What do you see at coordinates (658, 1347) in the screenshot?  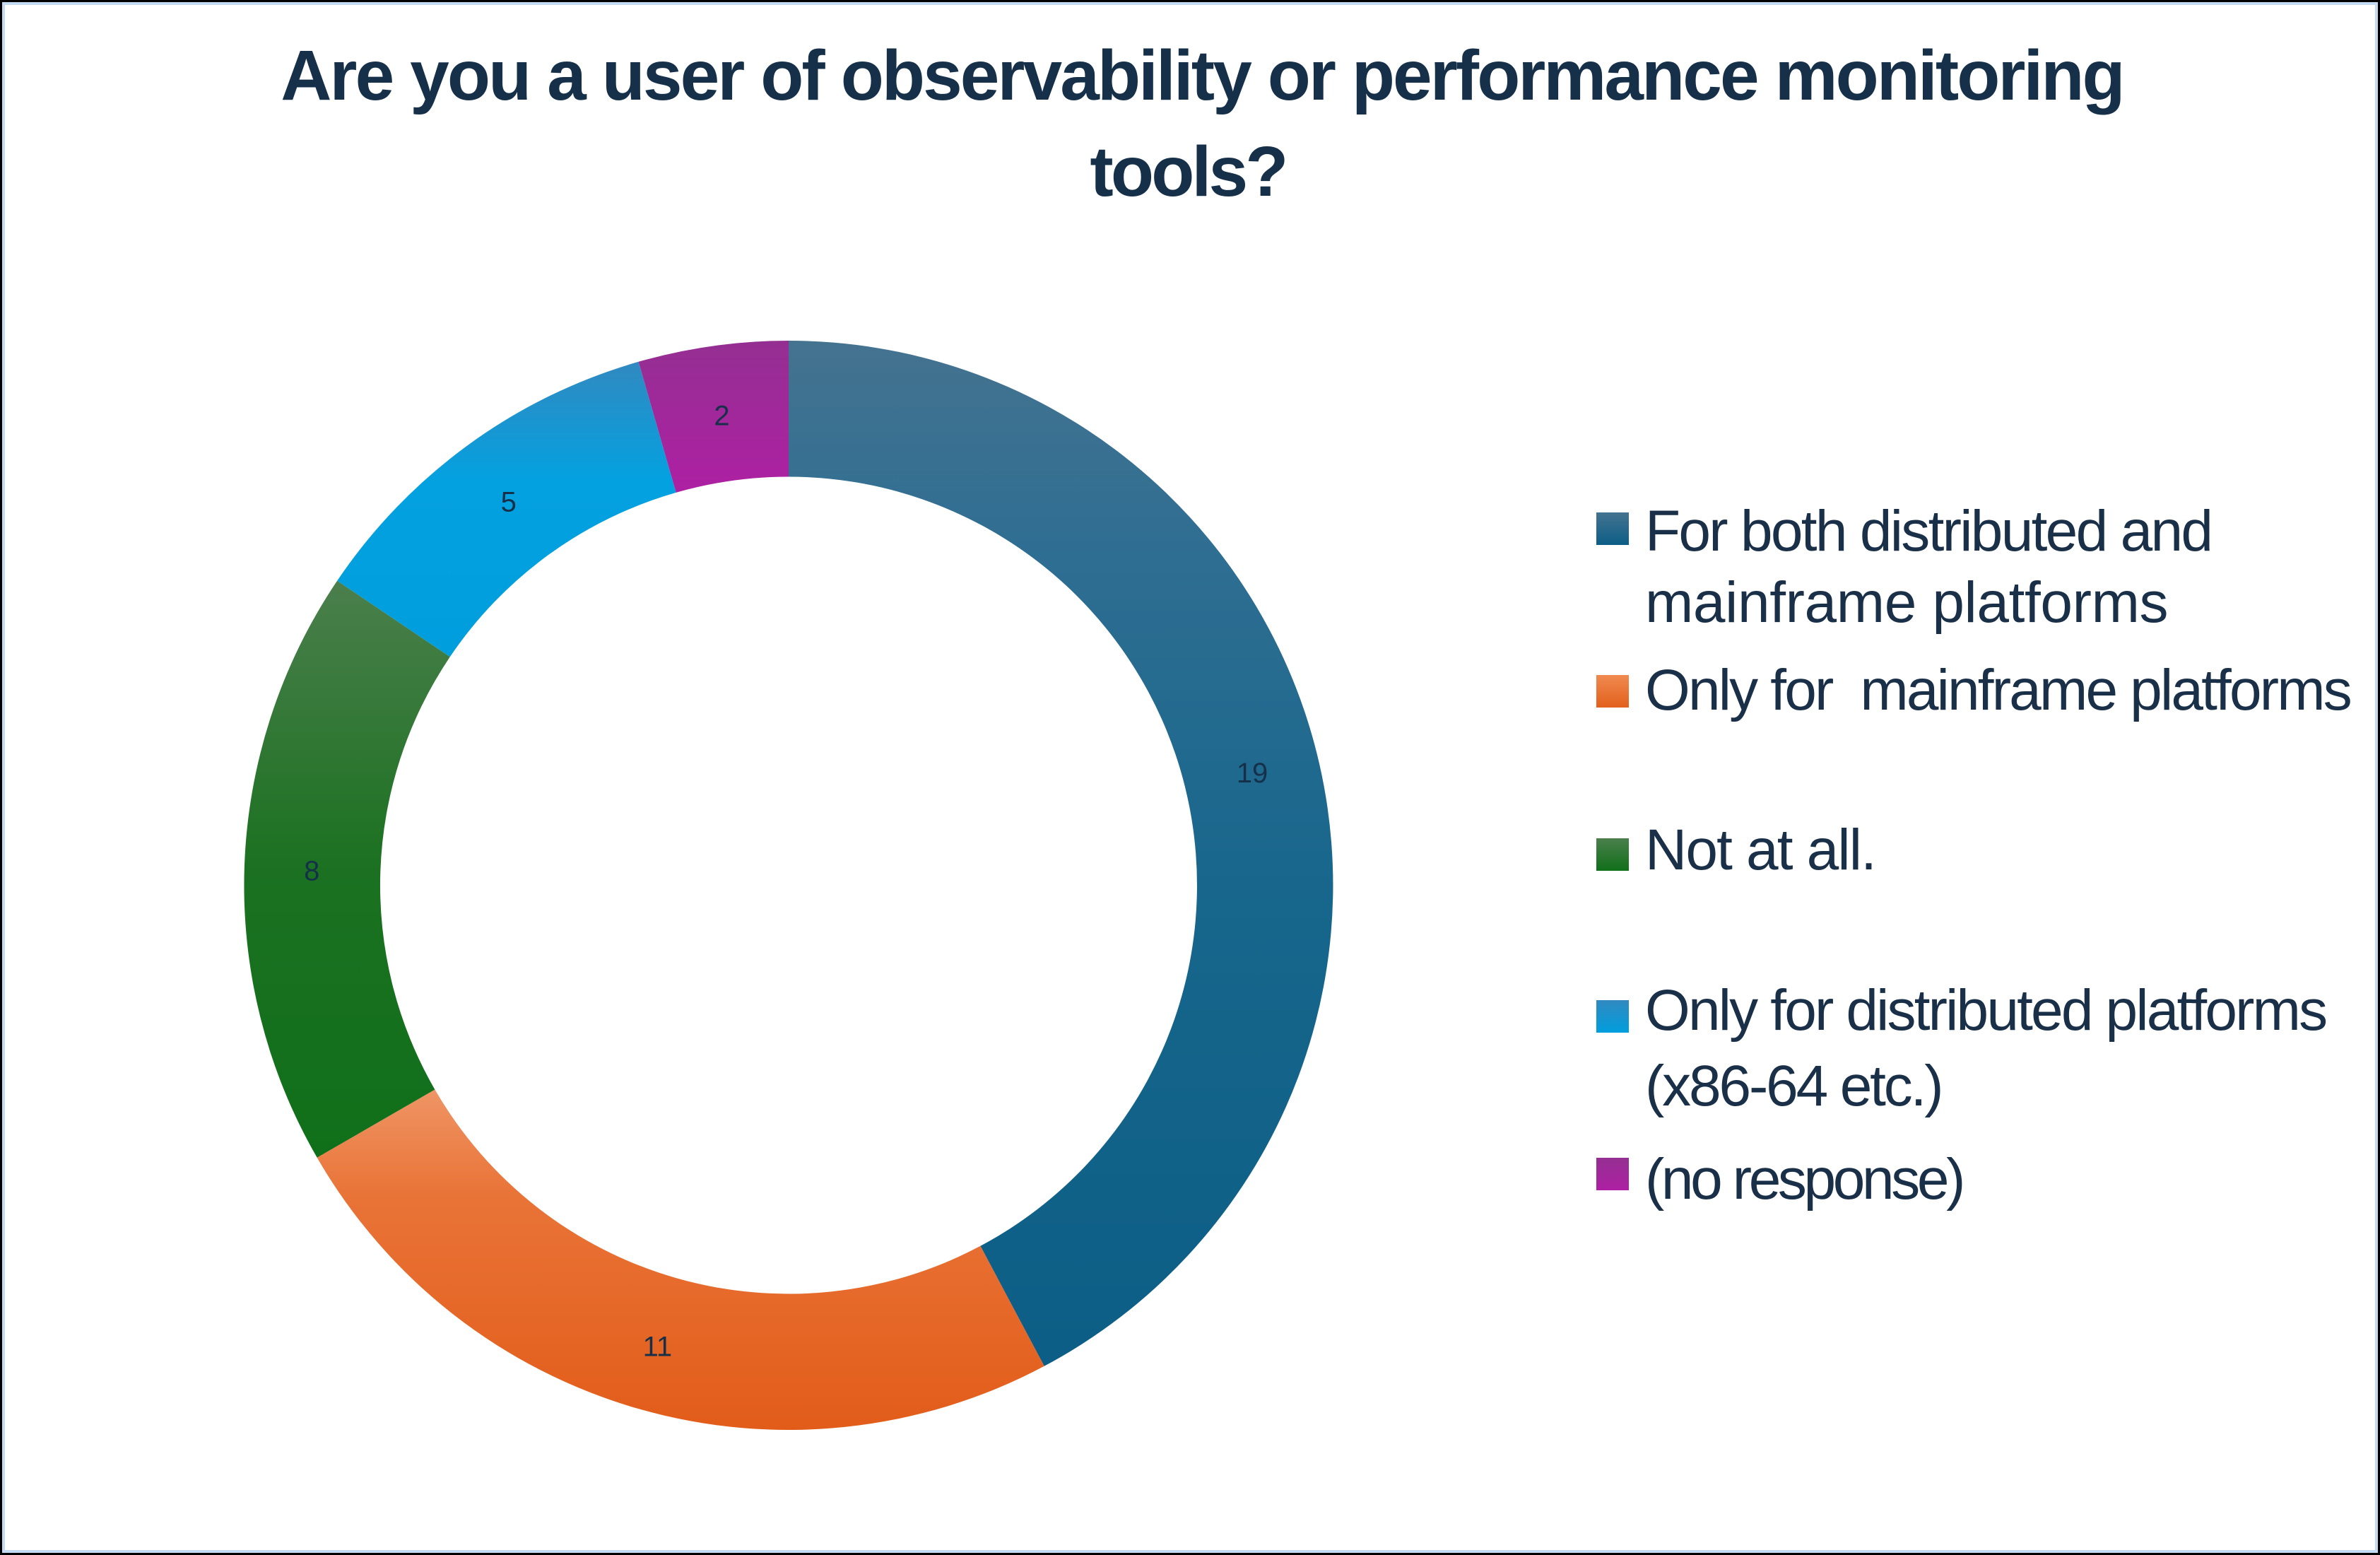 I see `svg-text: 11` at bounding box center [658, 1347].